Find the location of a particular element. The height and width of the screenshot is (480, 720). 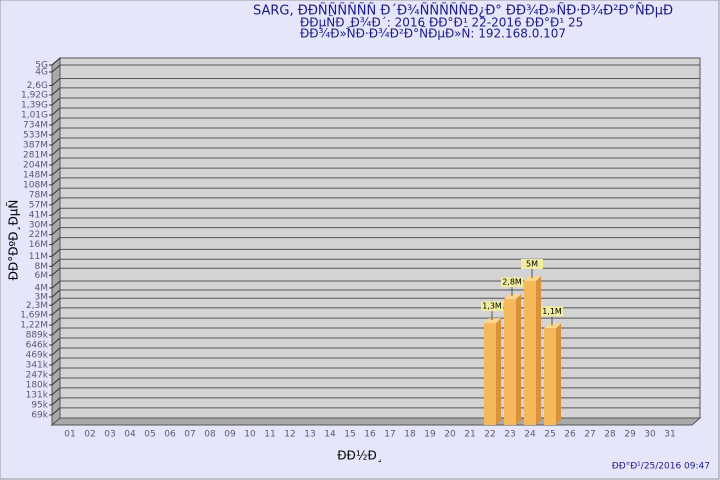

x-tick-label: 13 is located at coordinates (309, 435).